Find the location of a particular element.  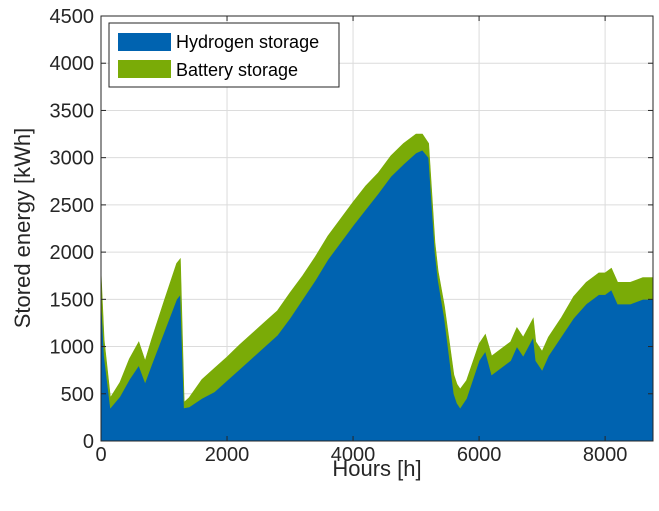

legend-label-battery-storage: Battery storage is located at coordinates (237, 70).